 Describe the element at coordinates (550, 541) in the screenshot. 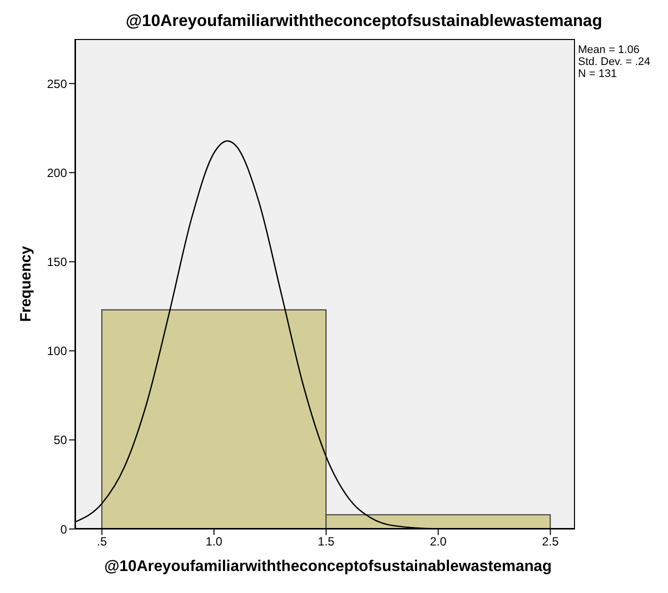

I see `x-tick-label: 2.5` at that location.